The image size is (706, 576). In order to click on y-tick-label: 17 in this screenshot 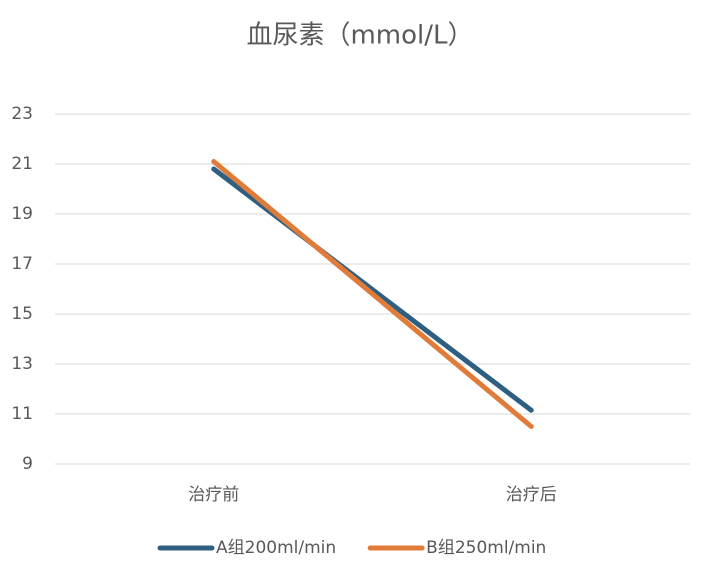, I will do `click(22, 264)`.